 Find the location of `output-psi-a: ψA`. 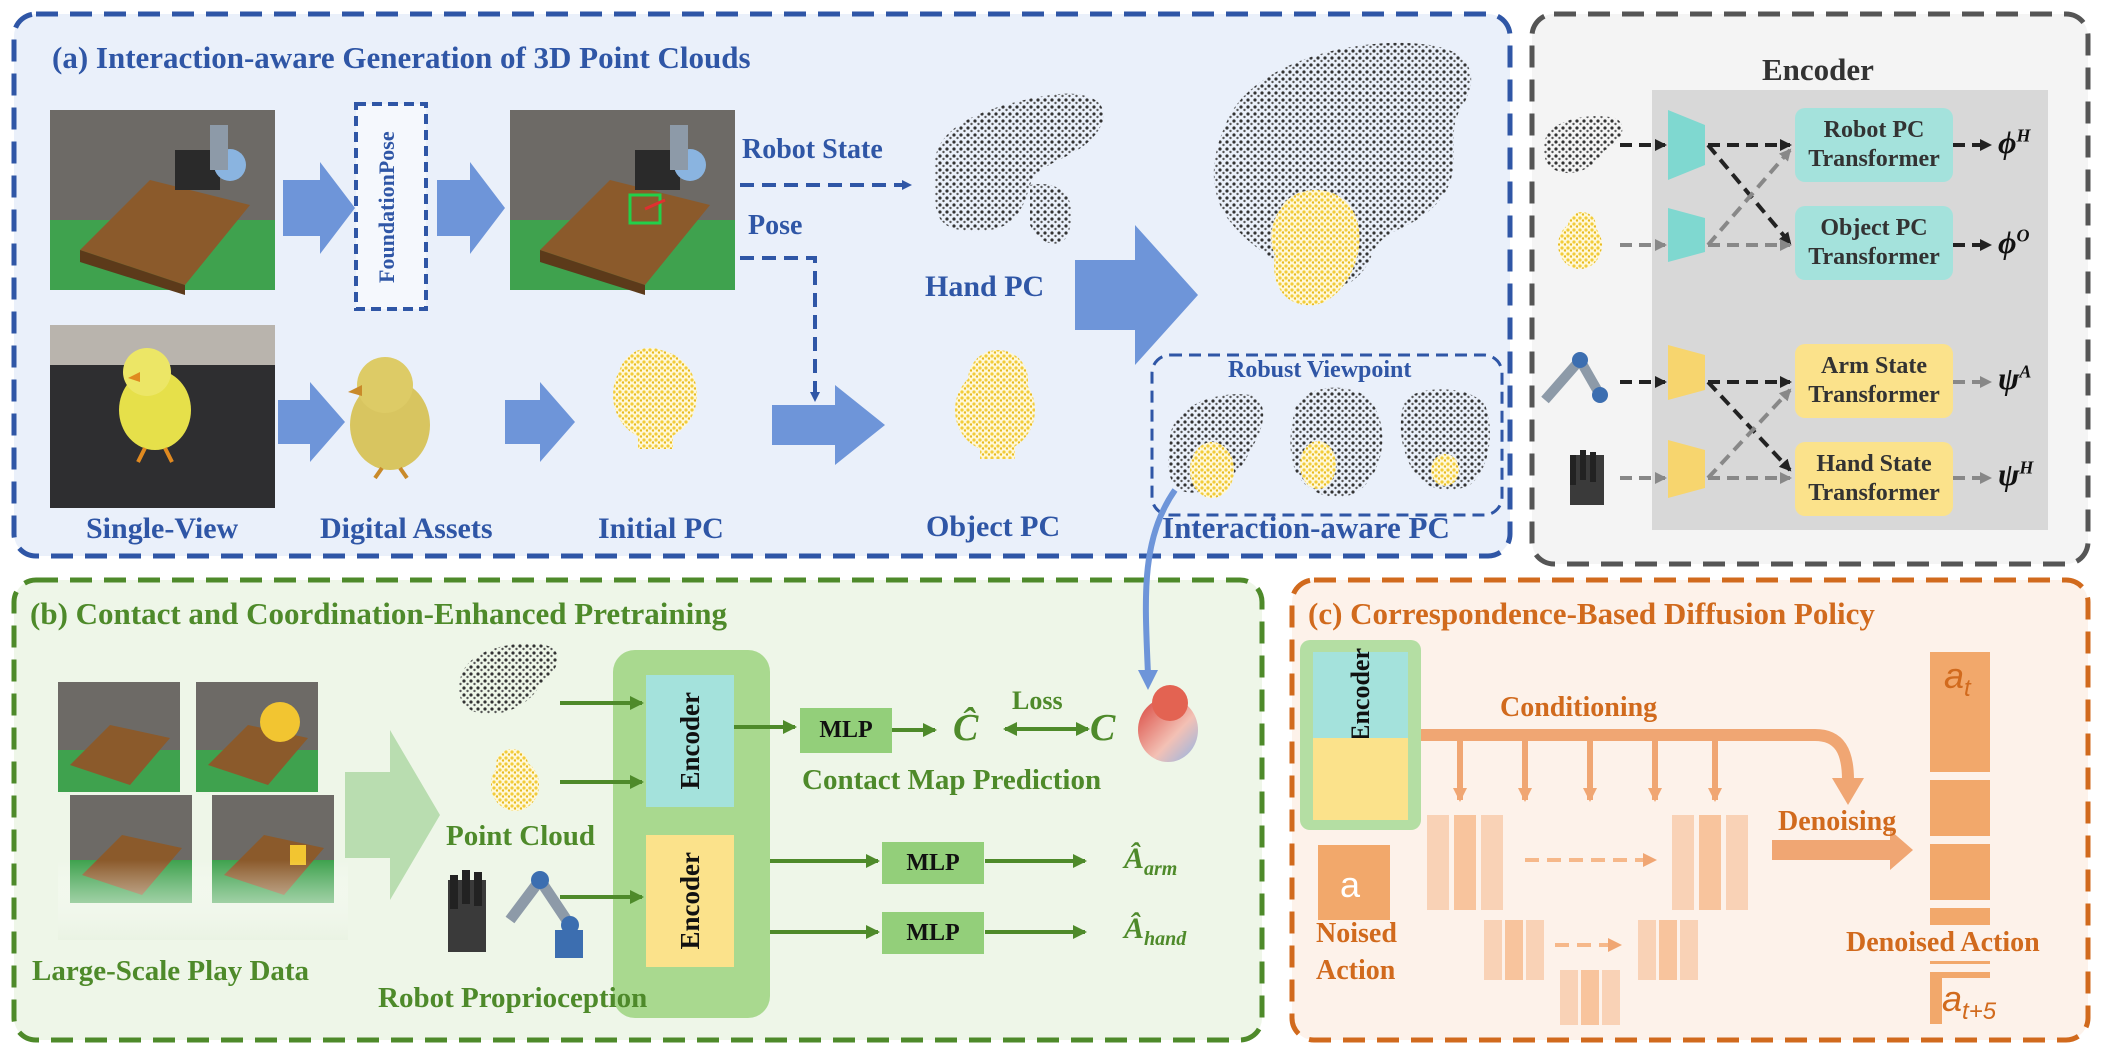

output-psi-a: ψA is located at coordinates (2015, 378).